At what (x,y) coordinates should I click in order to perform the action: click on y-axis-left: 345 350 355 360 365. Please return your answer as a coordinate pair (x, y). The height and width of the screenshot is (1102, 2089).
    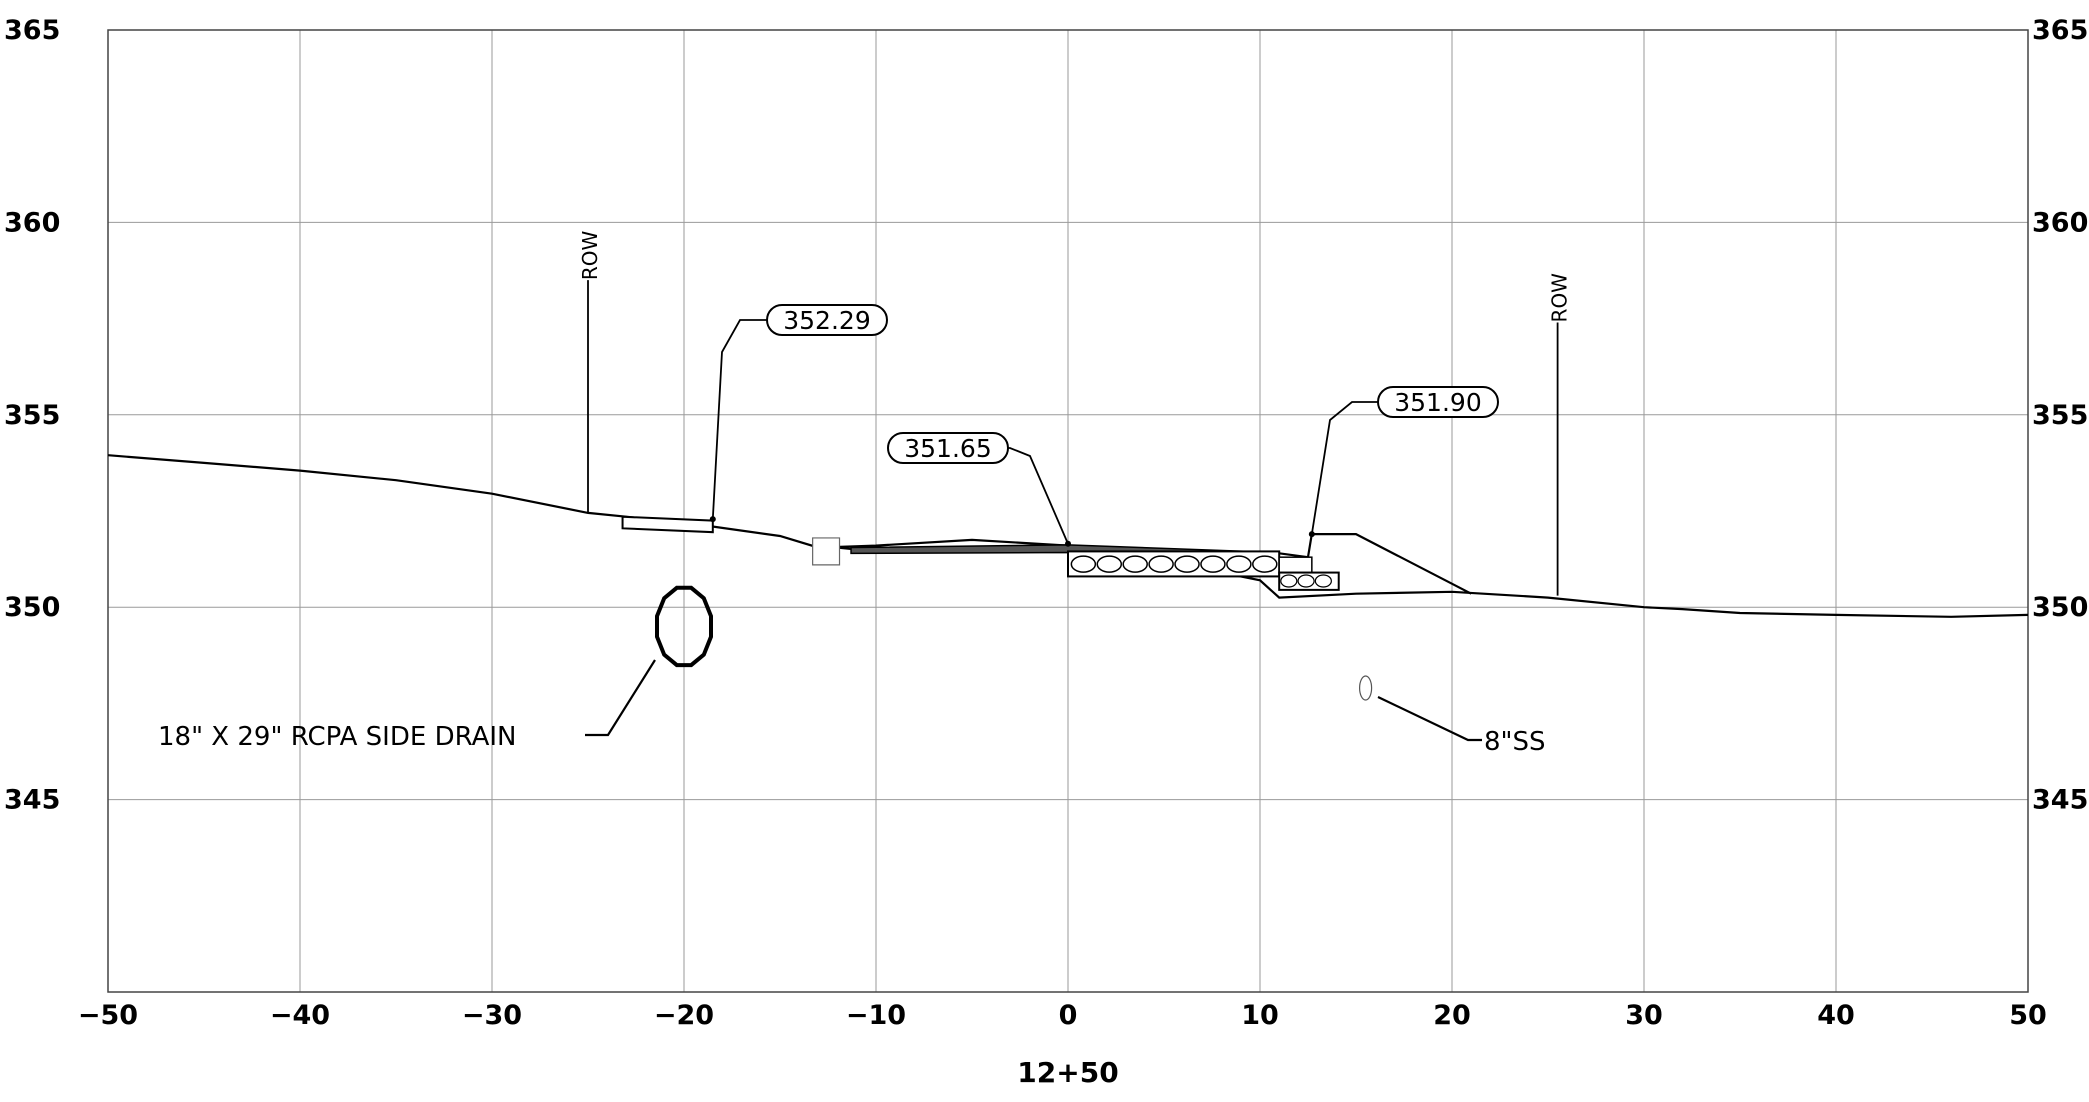
    Looking at the image, I should click on (32, 415).